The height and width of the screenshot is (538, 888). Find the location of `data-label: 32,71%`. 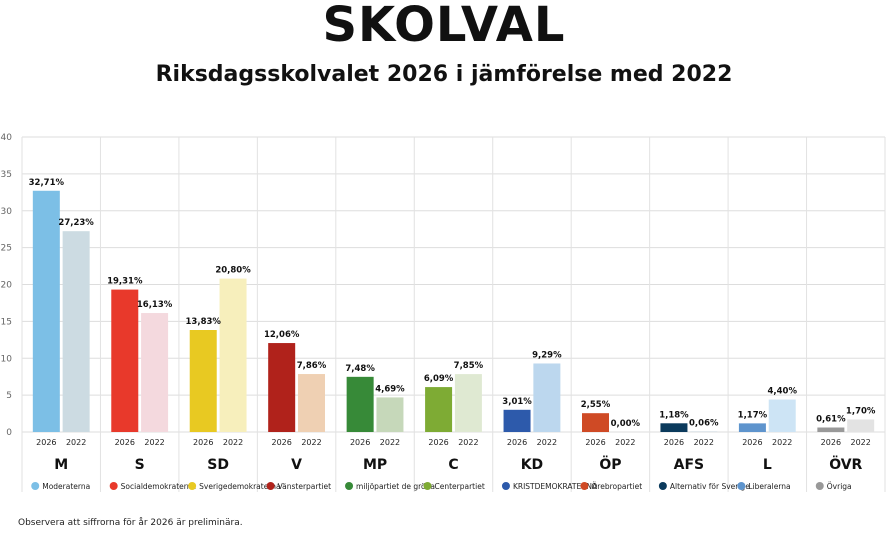

data-label: 32,71% is located at coordinates (47, 183).